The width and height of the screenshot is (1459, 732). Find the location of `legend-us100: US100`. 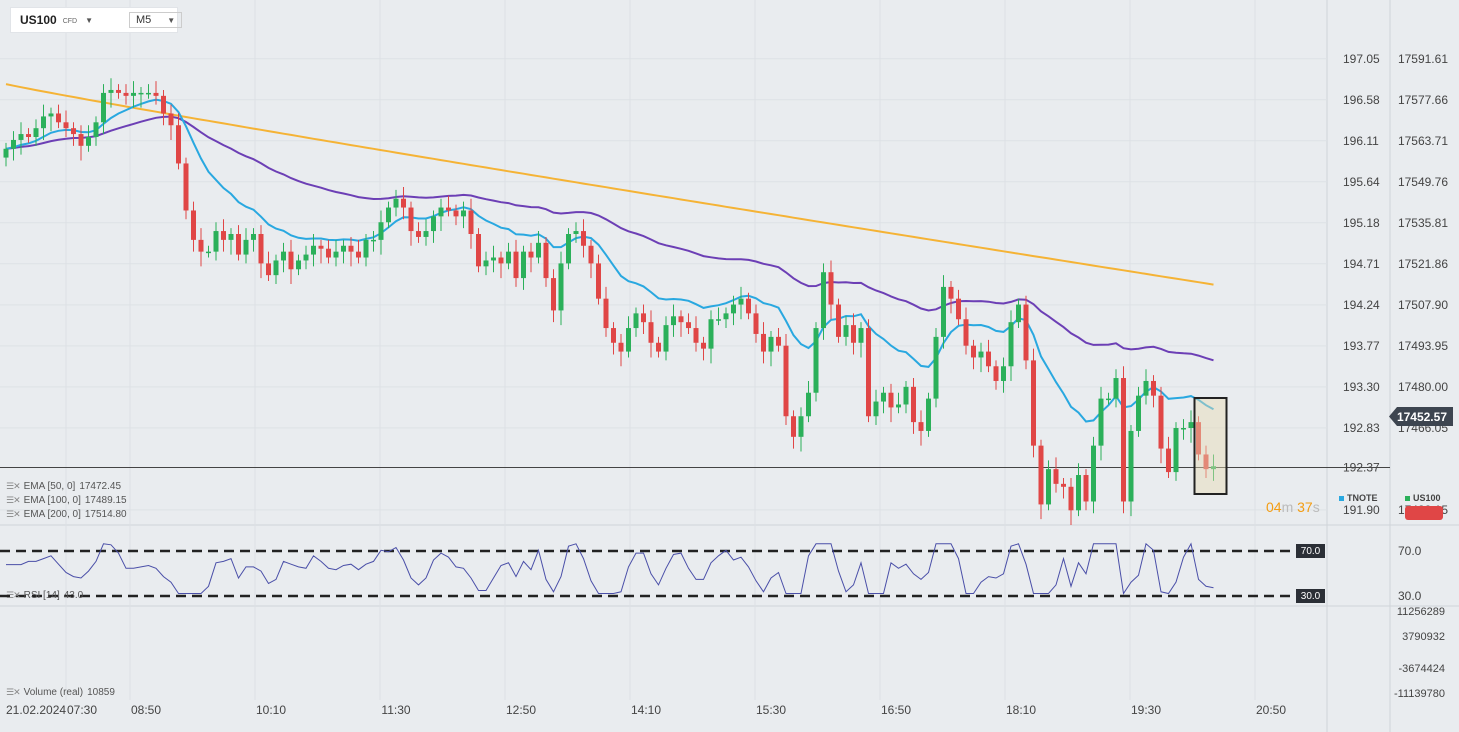

legend-us100: US100 is located at coordinates (1423, 498).